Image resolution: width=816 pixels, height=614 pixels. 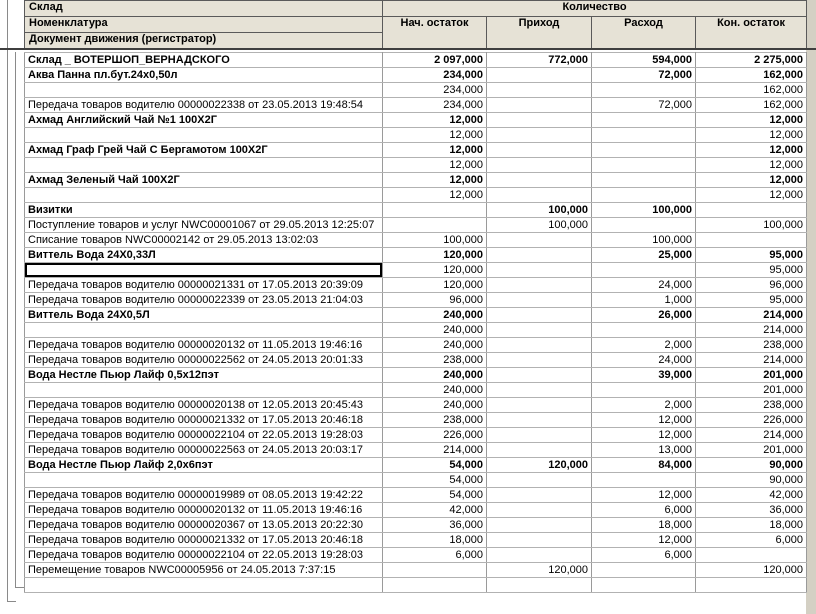 I want to click on header-cell-income: Приход, so click(x=539, y=32).